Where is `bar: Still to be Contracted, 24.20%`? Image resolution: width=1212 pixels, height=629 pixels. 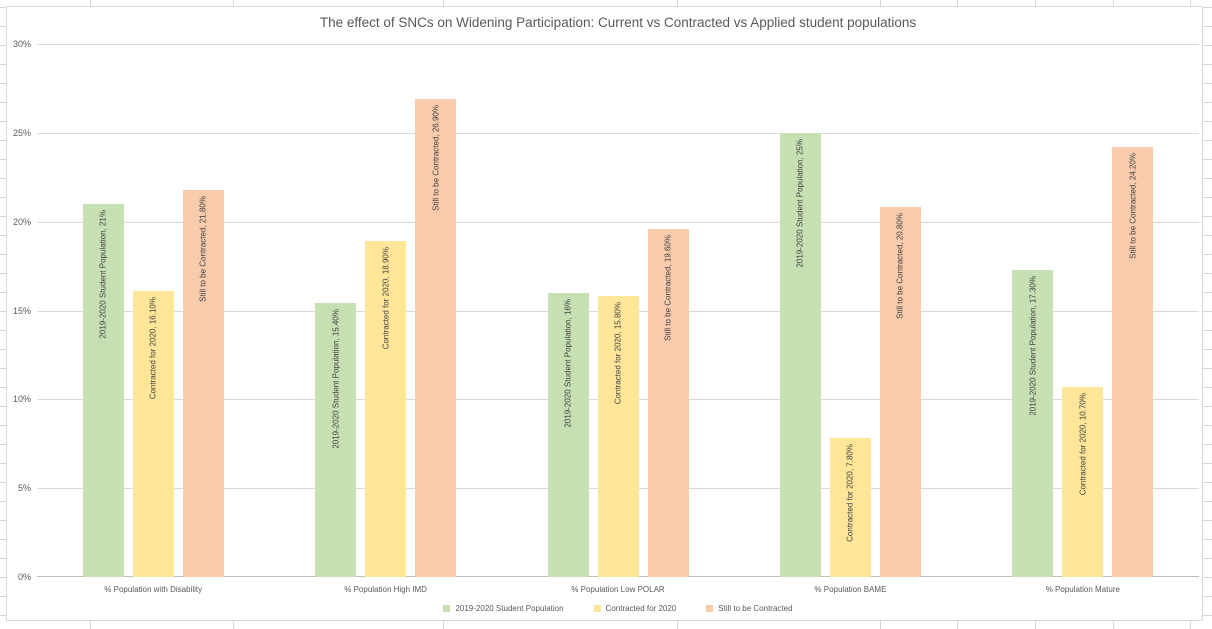
bar: Still to be Contracted, 24.20% is located at coordinates (1133, 362).